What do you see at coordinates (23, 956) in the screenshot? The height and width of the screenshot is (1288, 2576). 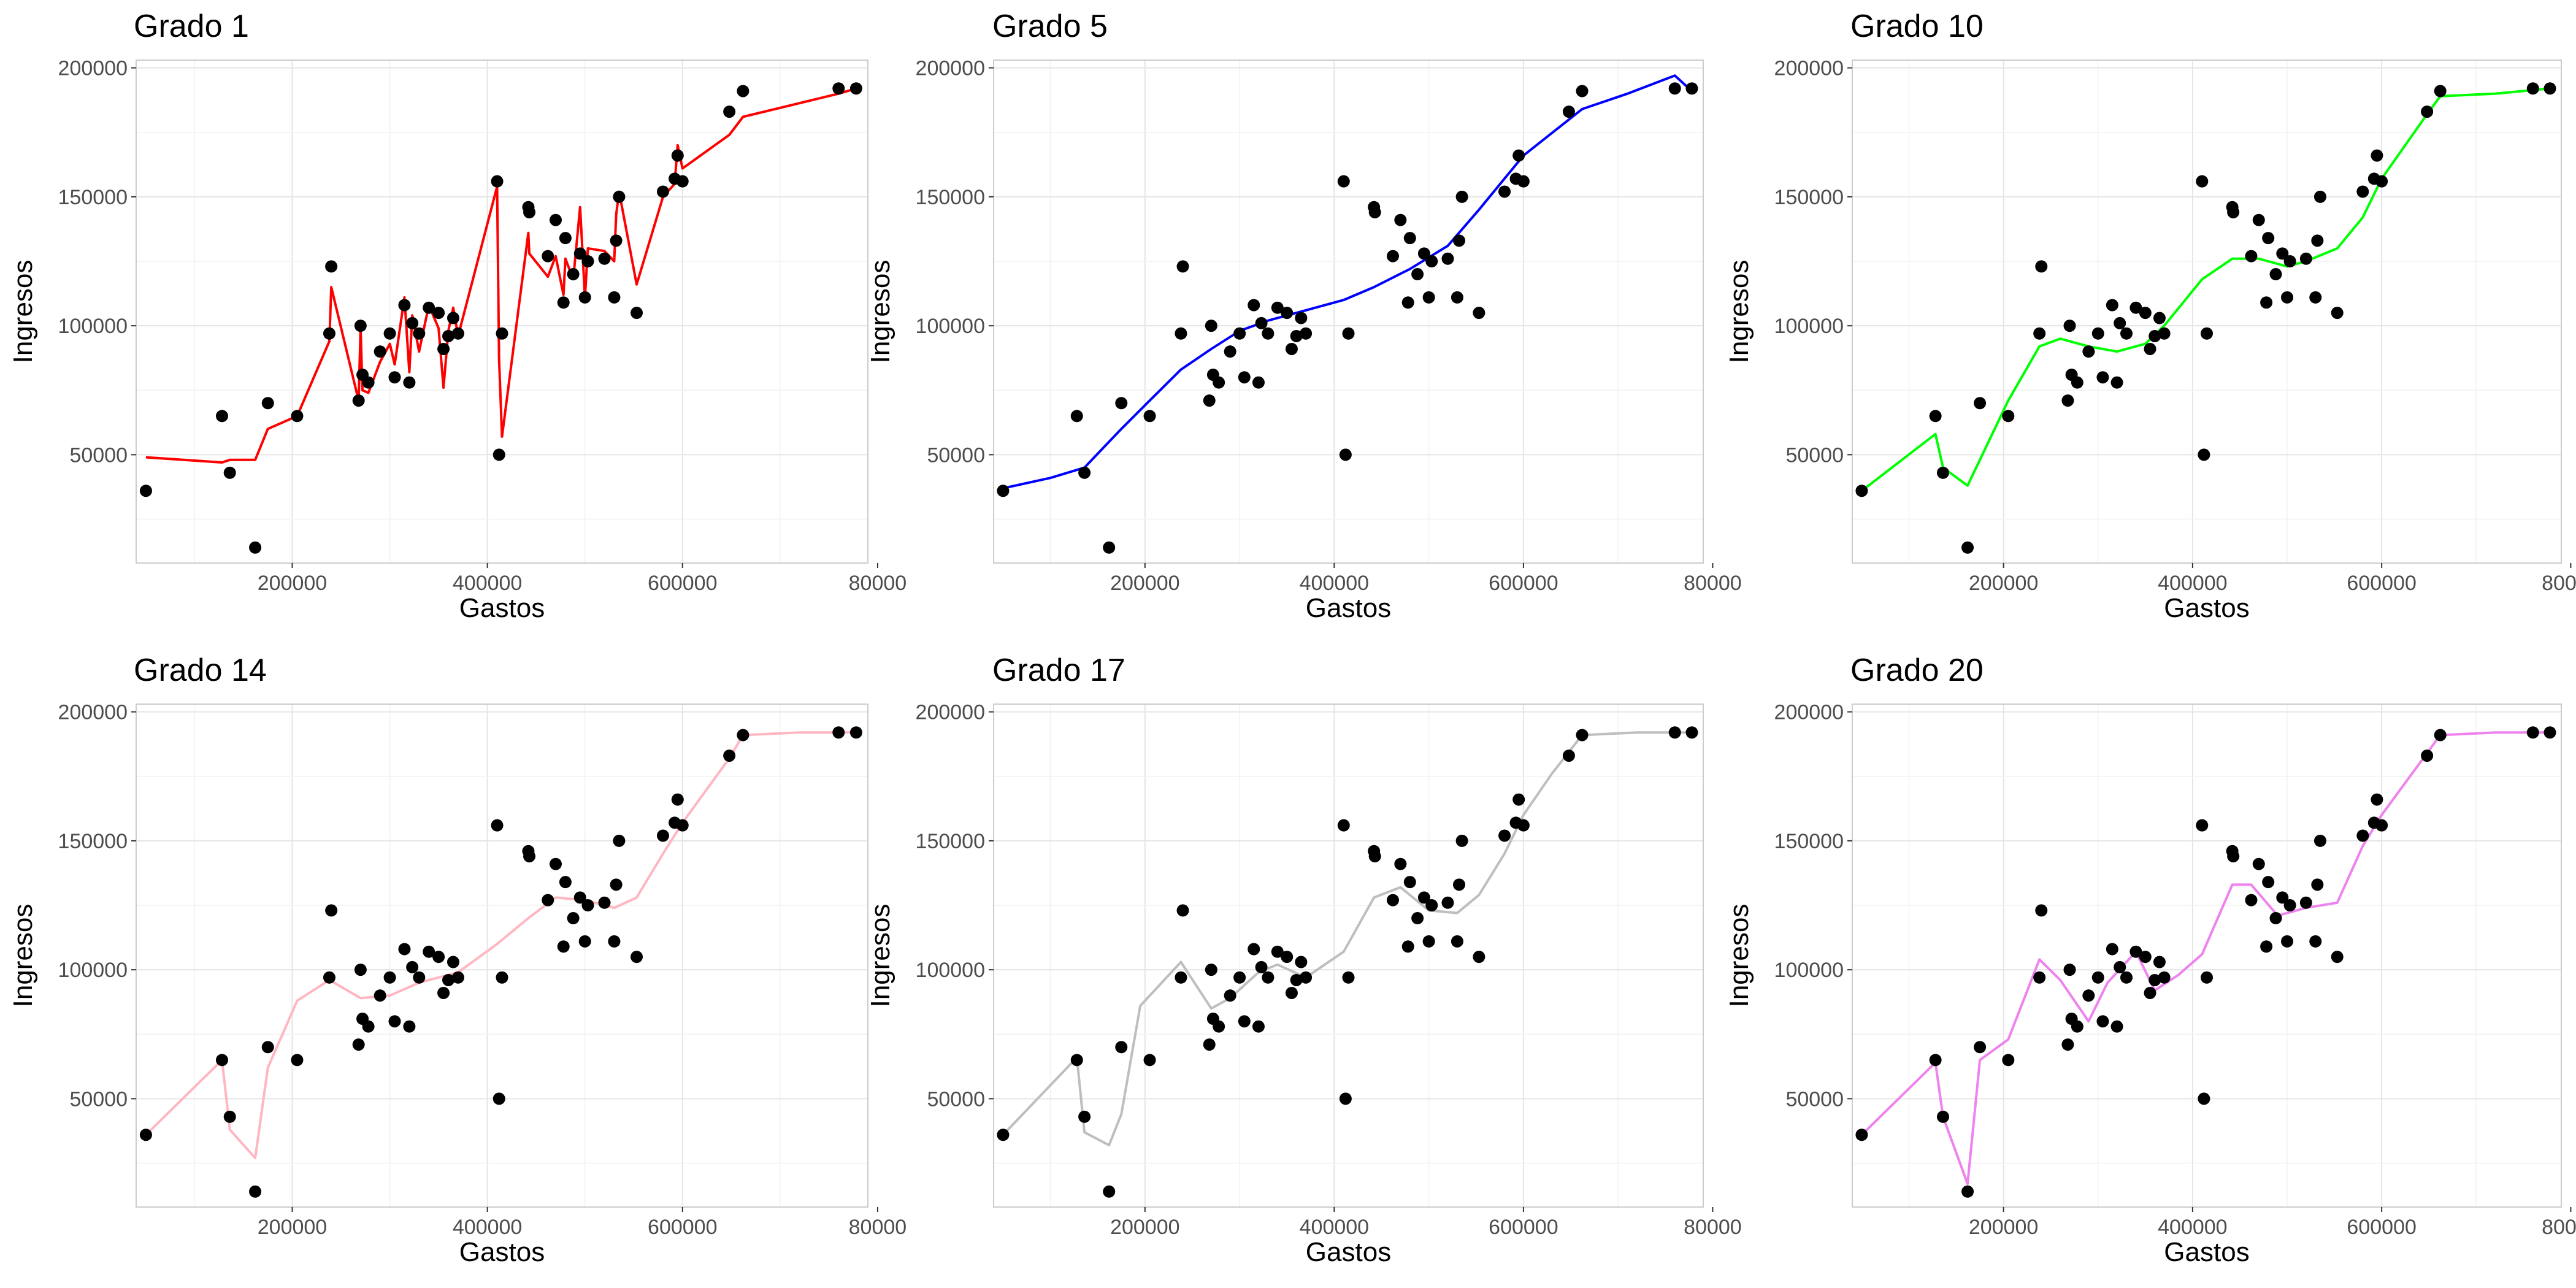 I see `y-axis-title: Ingresos` at bounding box center [23, 956].